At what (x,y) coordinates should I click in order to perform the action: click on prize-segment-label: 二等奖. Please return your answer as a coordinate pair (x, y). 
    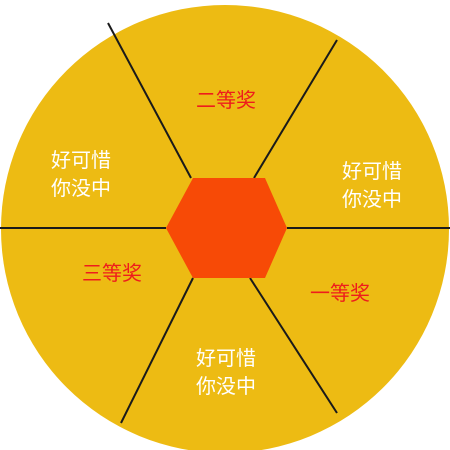
    Looking at the image, I should click on (226, 100).